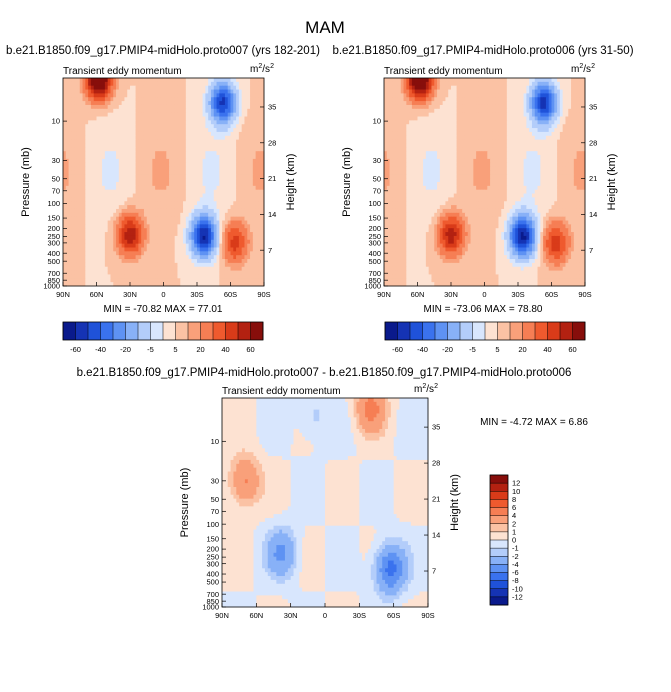 The height and width of the screenshot is (692, 671). Describe the element at coordinates (517, 596) in the screenshot. I see `colorbar-label: -12` at that location.